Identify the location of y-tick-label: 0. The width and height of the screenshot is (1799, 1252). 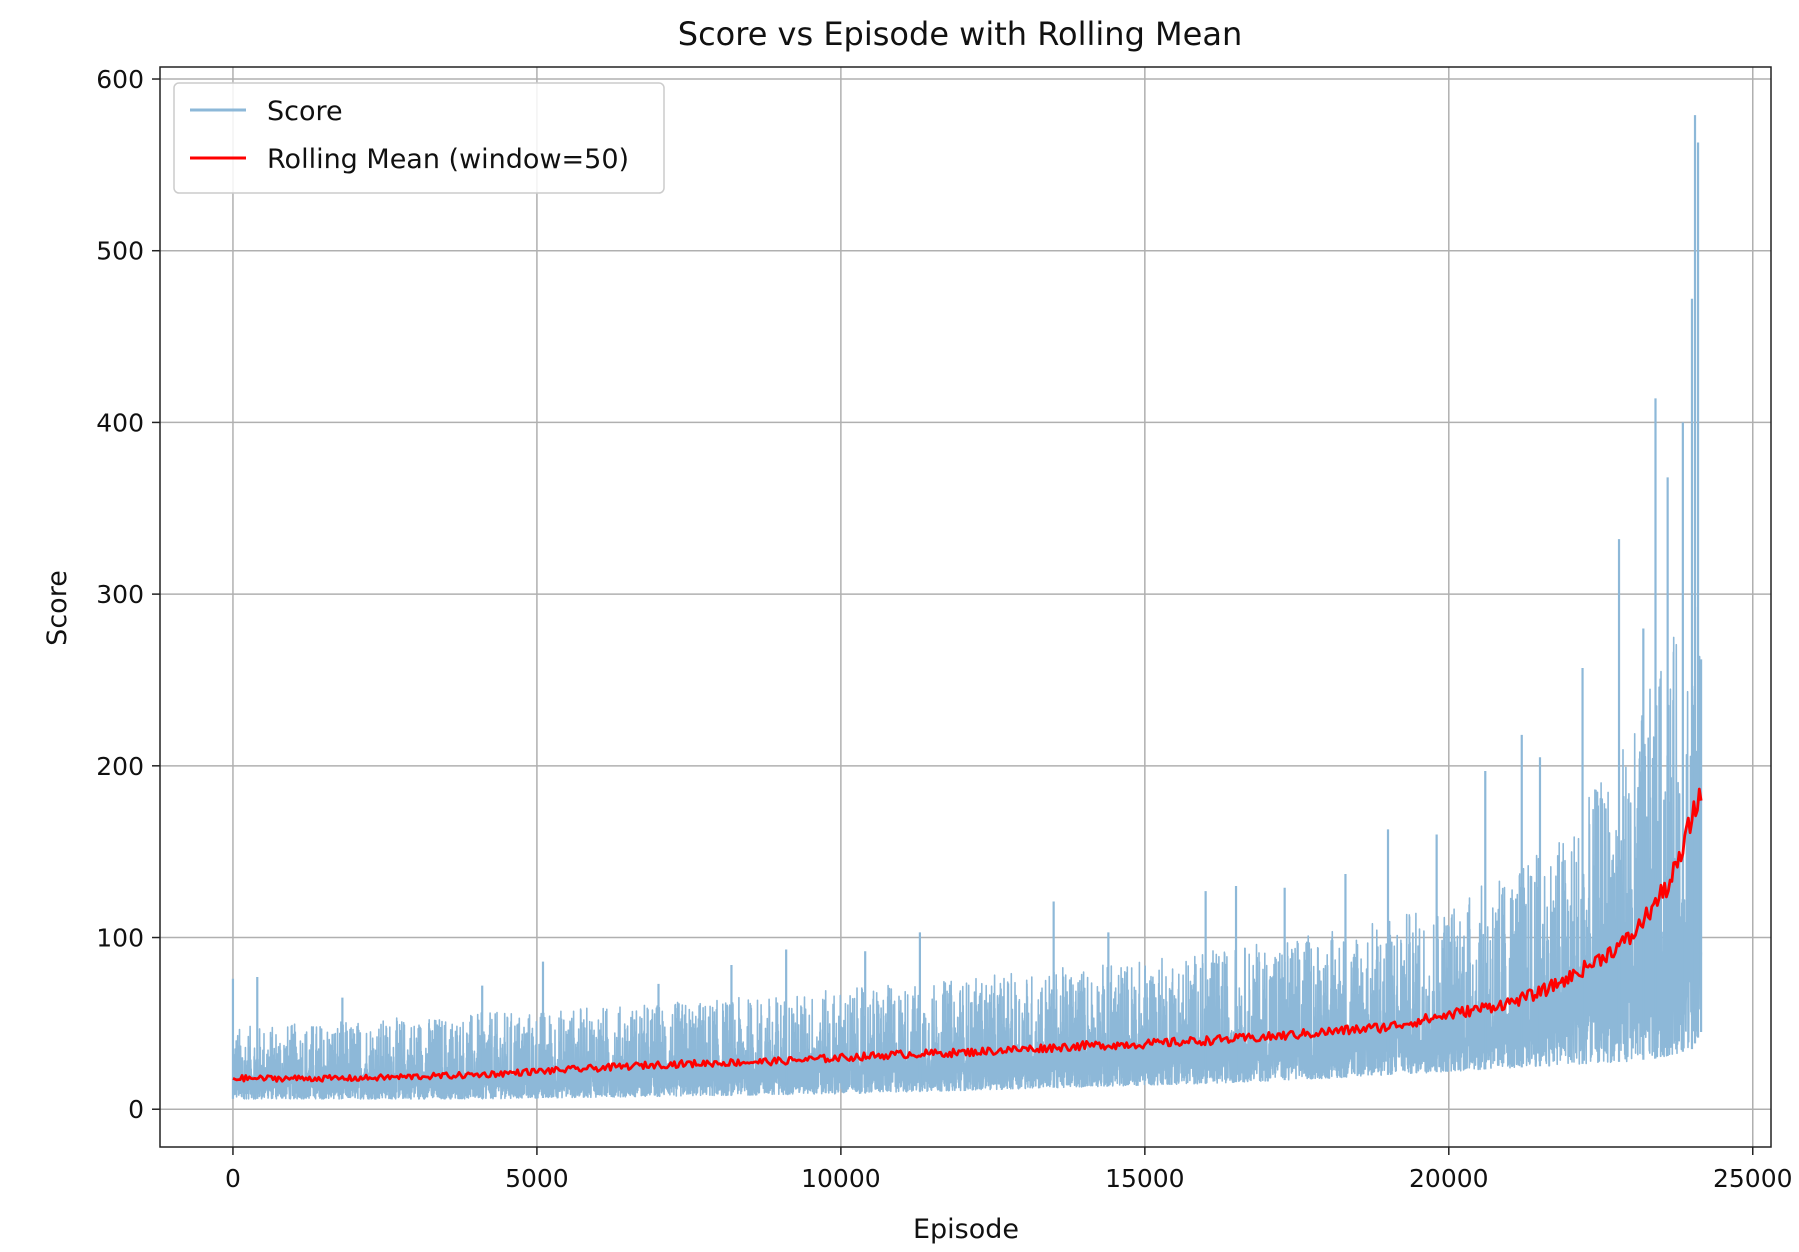
(136, 1109).